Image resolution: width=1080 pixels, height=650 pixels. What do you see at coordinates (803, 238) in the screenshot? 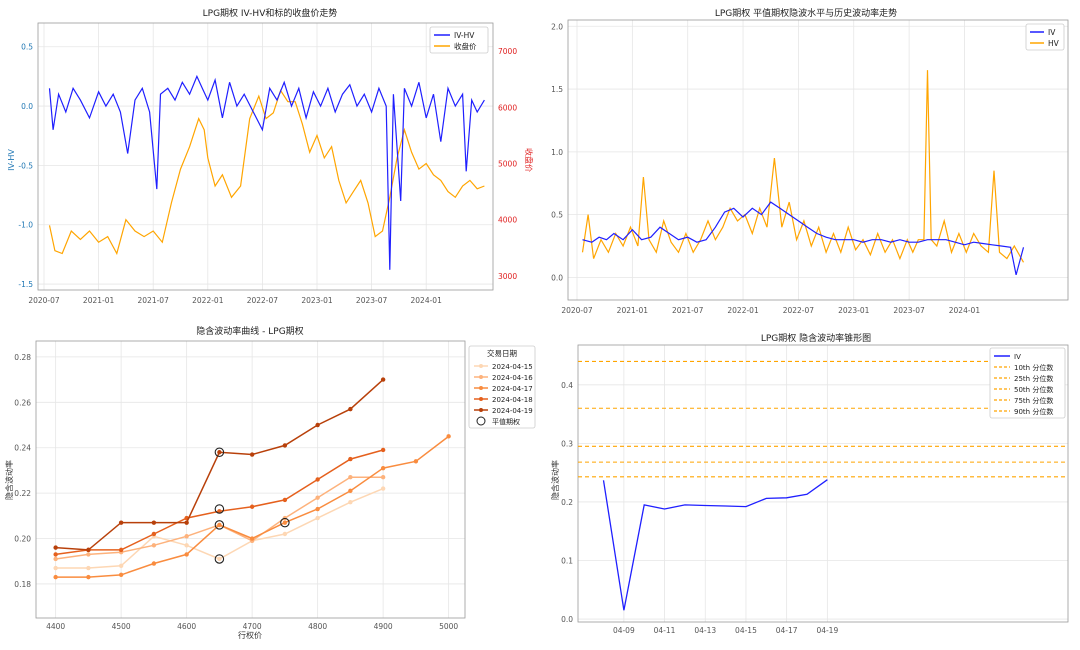
I see `chart2-series-iv-line` at bounding box center [803, 238].